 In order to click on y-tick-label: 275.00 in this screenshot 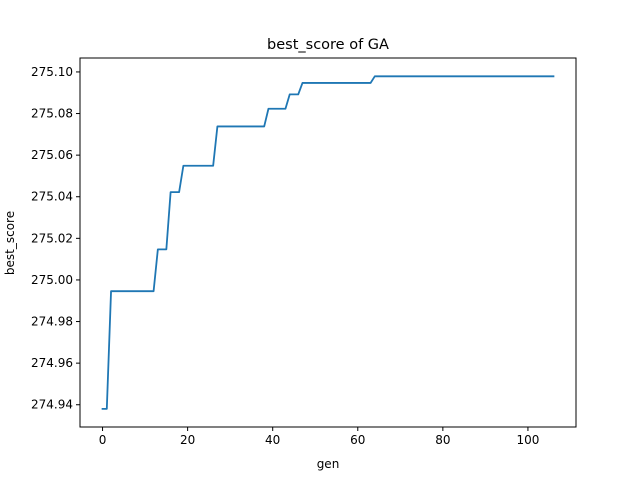, I will do `click(52, 280)`.